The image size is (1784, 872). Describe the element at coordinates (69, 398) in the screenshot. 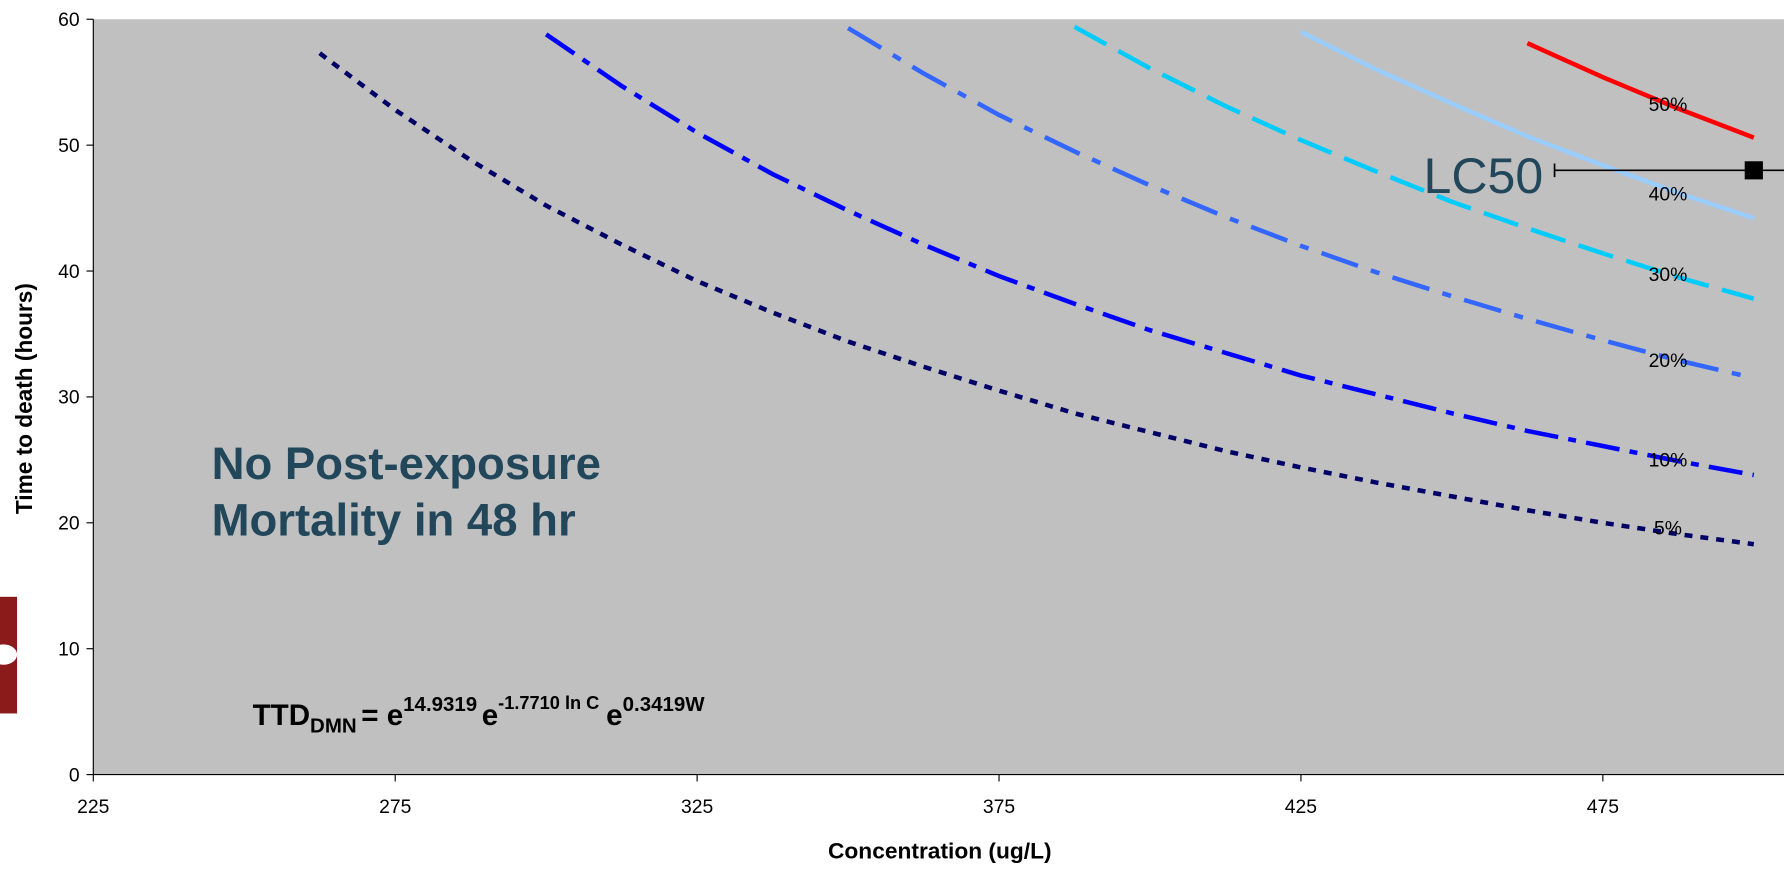

I see `y-tick-label: 30` at that location.